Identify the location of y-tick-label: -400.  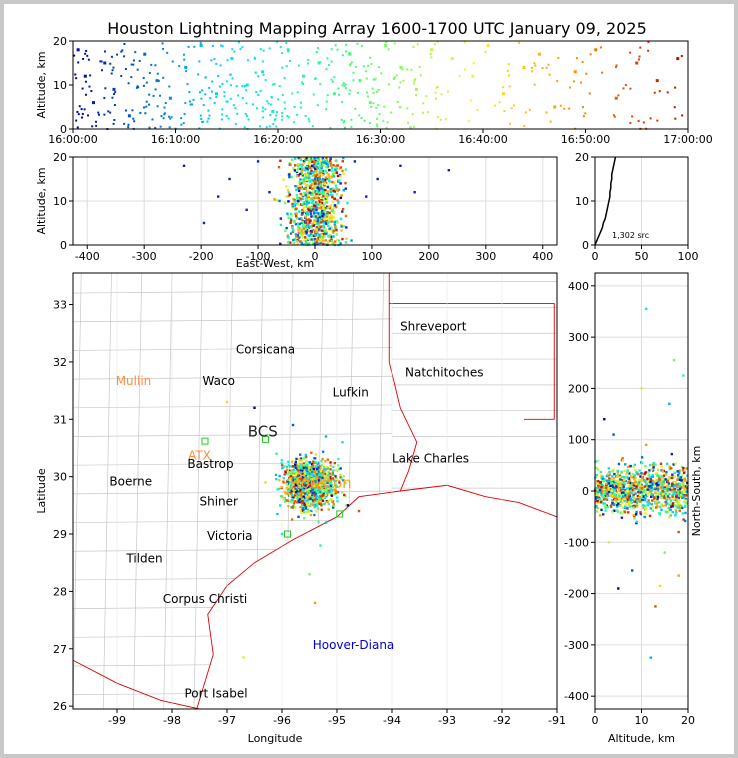
(576, 696).